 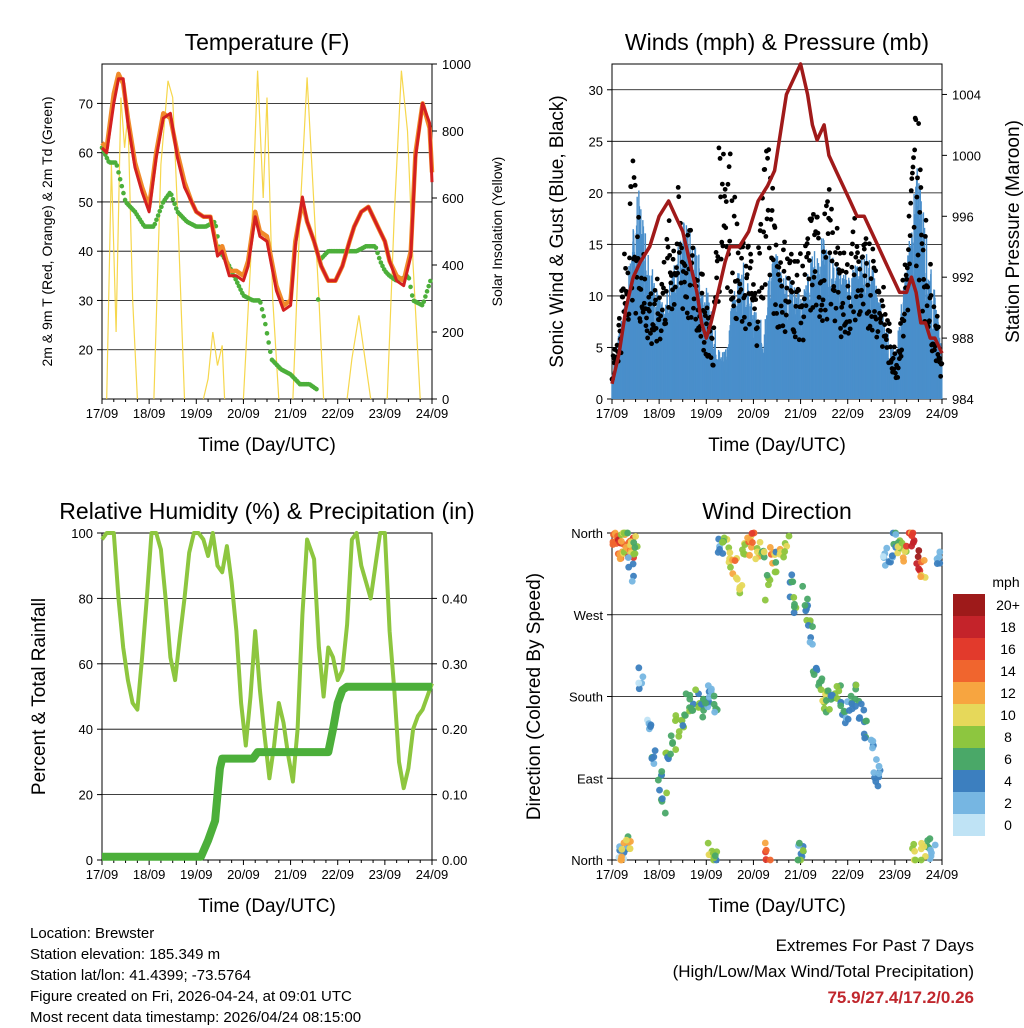 I want to click on winds-ytick-label: 20, so click(x=596, y=193).